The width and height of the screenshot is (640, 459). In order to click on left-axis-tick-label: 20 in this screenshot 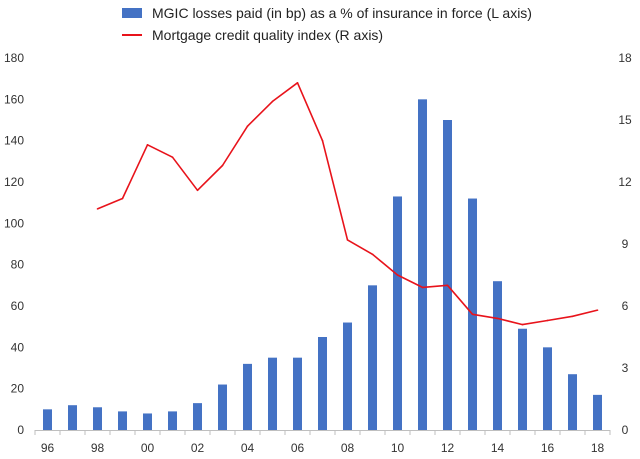, I will do `click(18, 389)`.